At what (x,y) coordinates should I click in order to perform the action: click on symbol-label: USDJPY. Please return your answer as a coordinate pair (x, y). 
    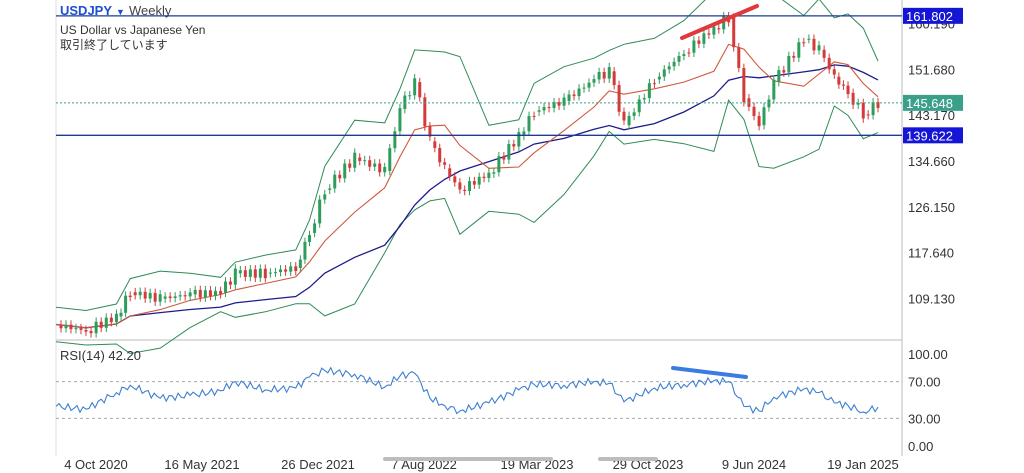
    Looking at the image, I should click on (86, 10).